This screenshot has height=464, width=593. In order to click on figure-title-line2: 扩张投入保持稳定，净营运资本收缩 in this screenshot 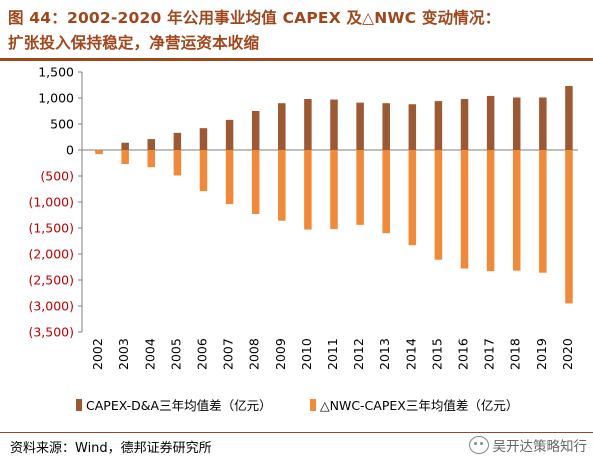, I will do `click(134, 43)`.